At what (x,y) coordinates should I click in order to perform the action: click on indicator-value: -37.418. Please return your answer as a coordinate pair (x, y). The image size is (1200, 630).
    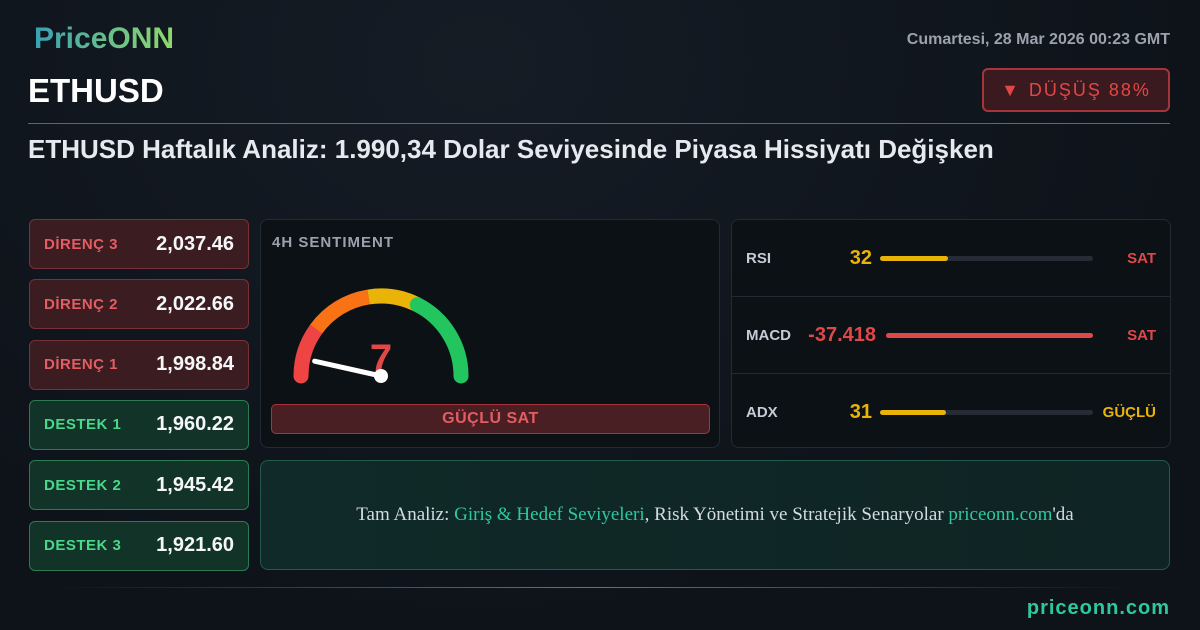
    Looking at the image, I should click on (842, 334).